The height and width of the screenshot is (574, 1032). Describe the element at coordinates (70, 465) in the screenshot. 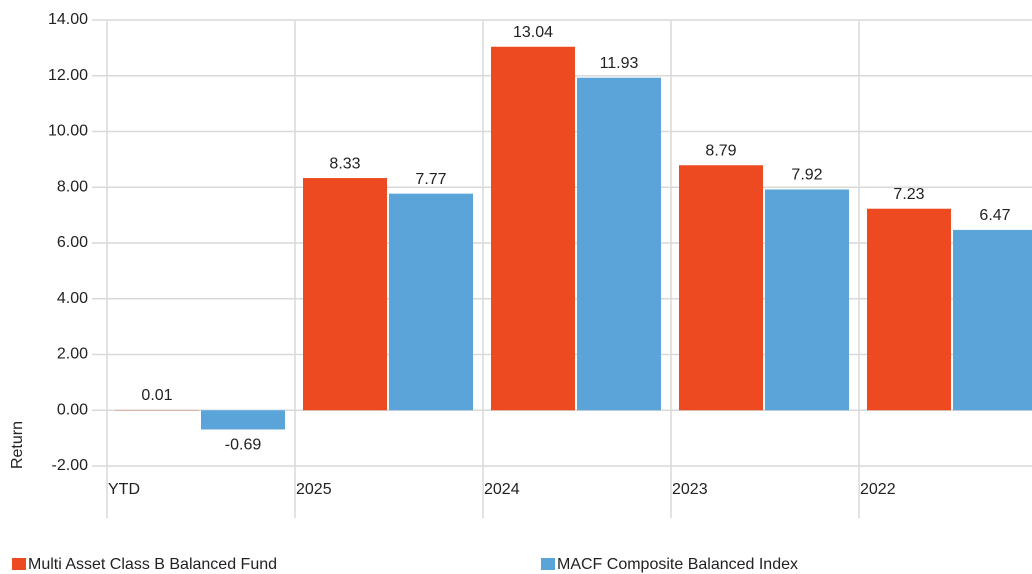

I see `y-tick-label: -2.00` at that location.